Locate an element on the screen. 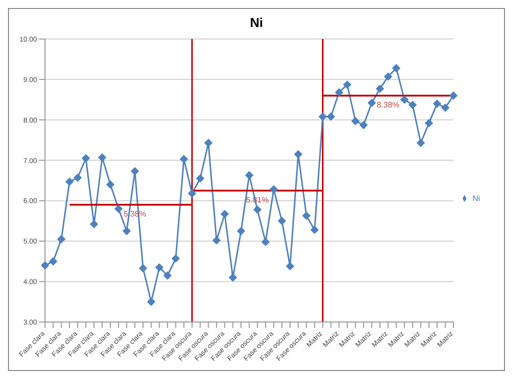  annotation: 8.38% is located at coordinates (388, 105).